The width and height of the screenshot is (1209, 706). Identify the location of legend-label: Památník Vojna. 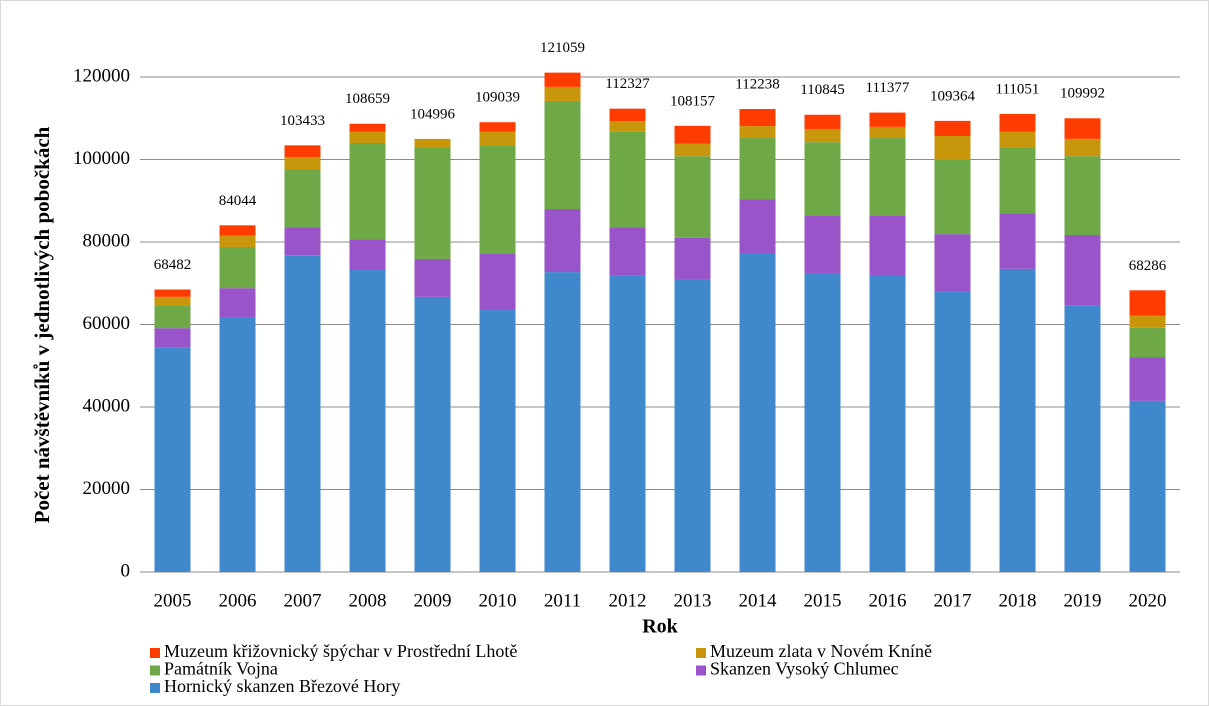
(221, 669).